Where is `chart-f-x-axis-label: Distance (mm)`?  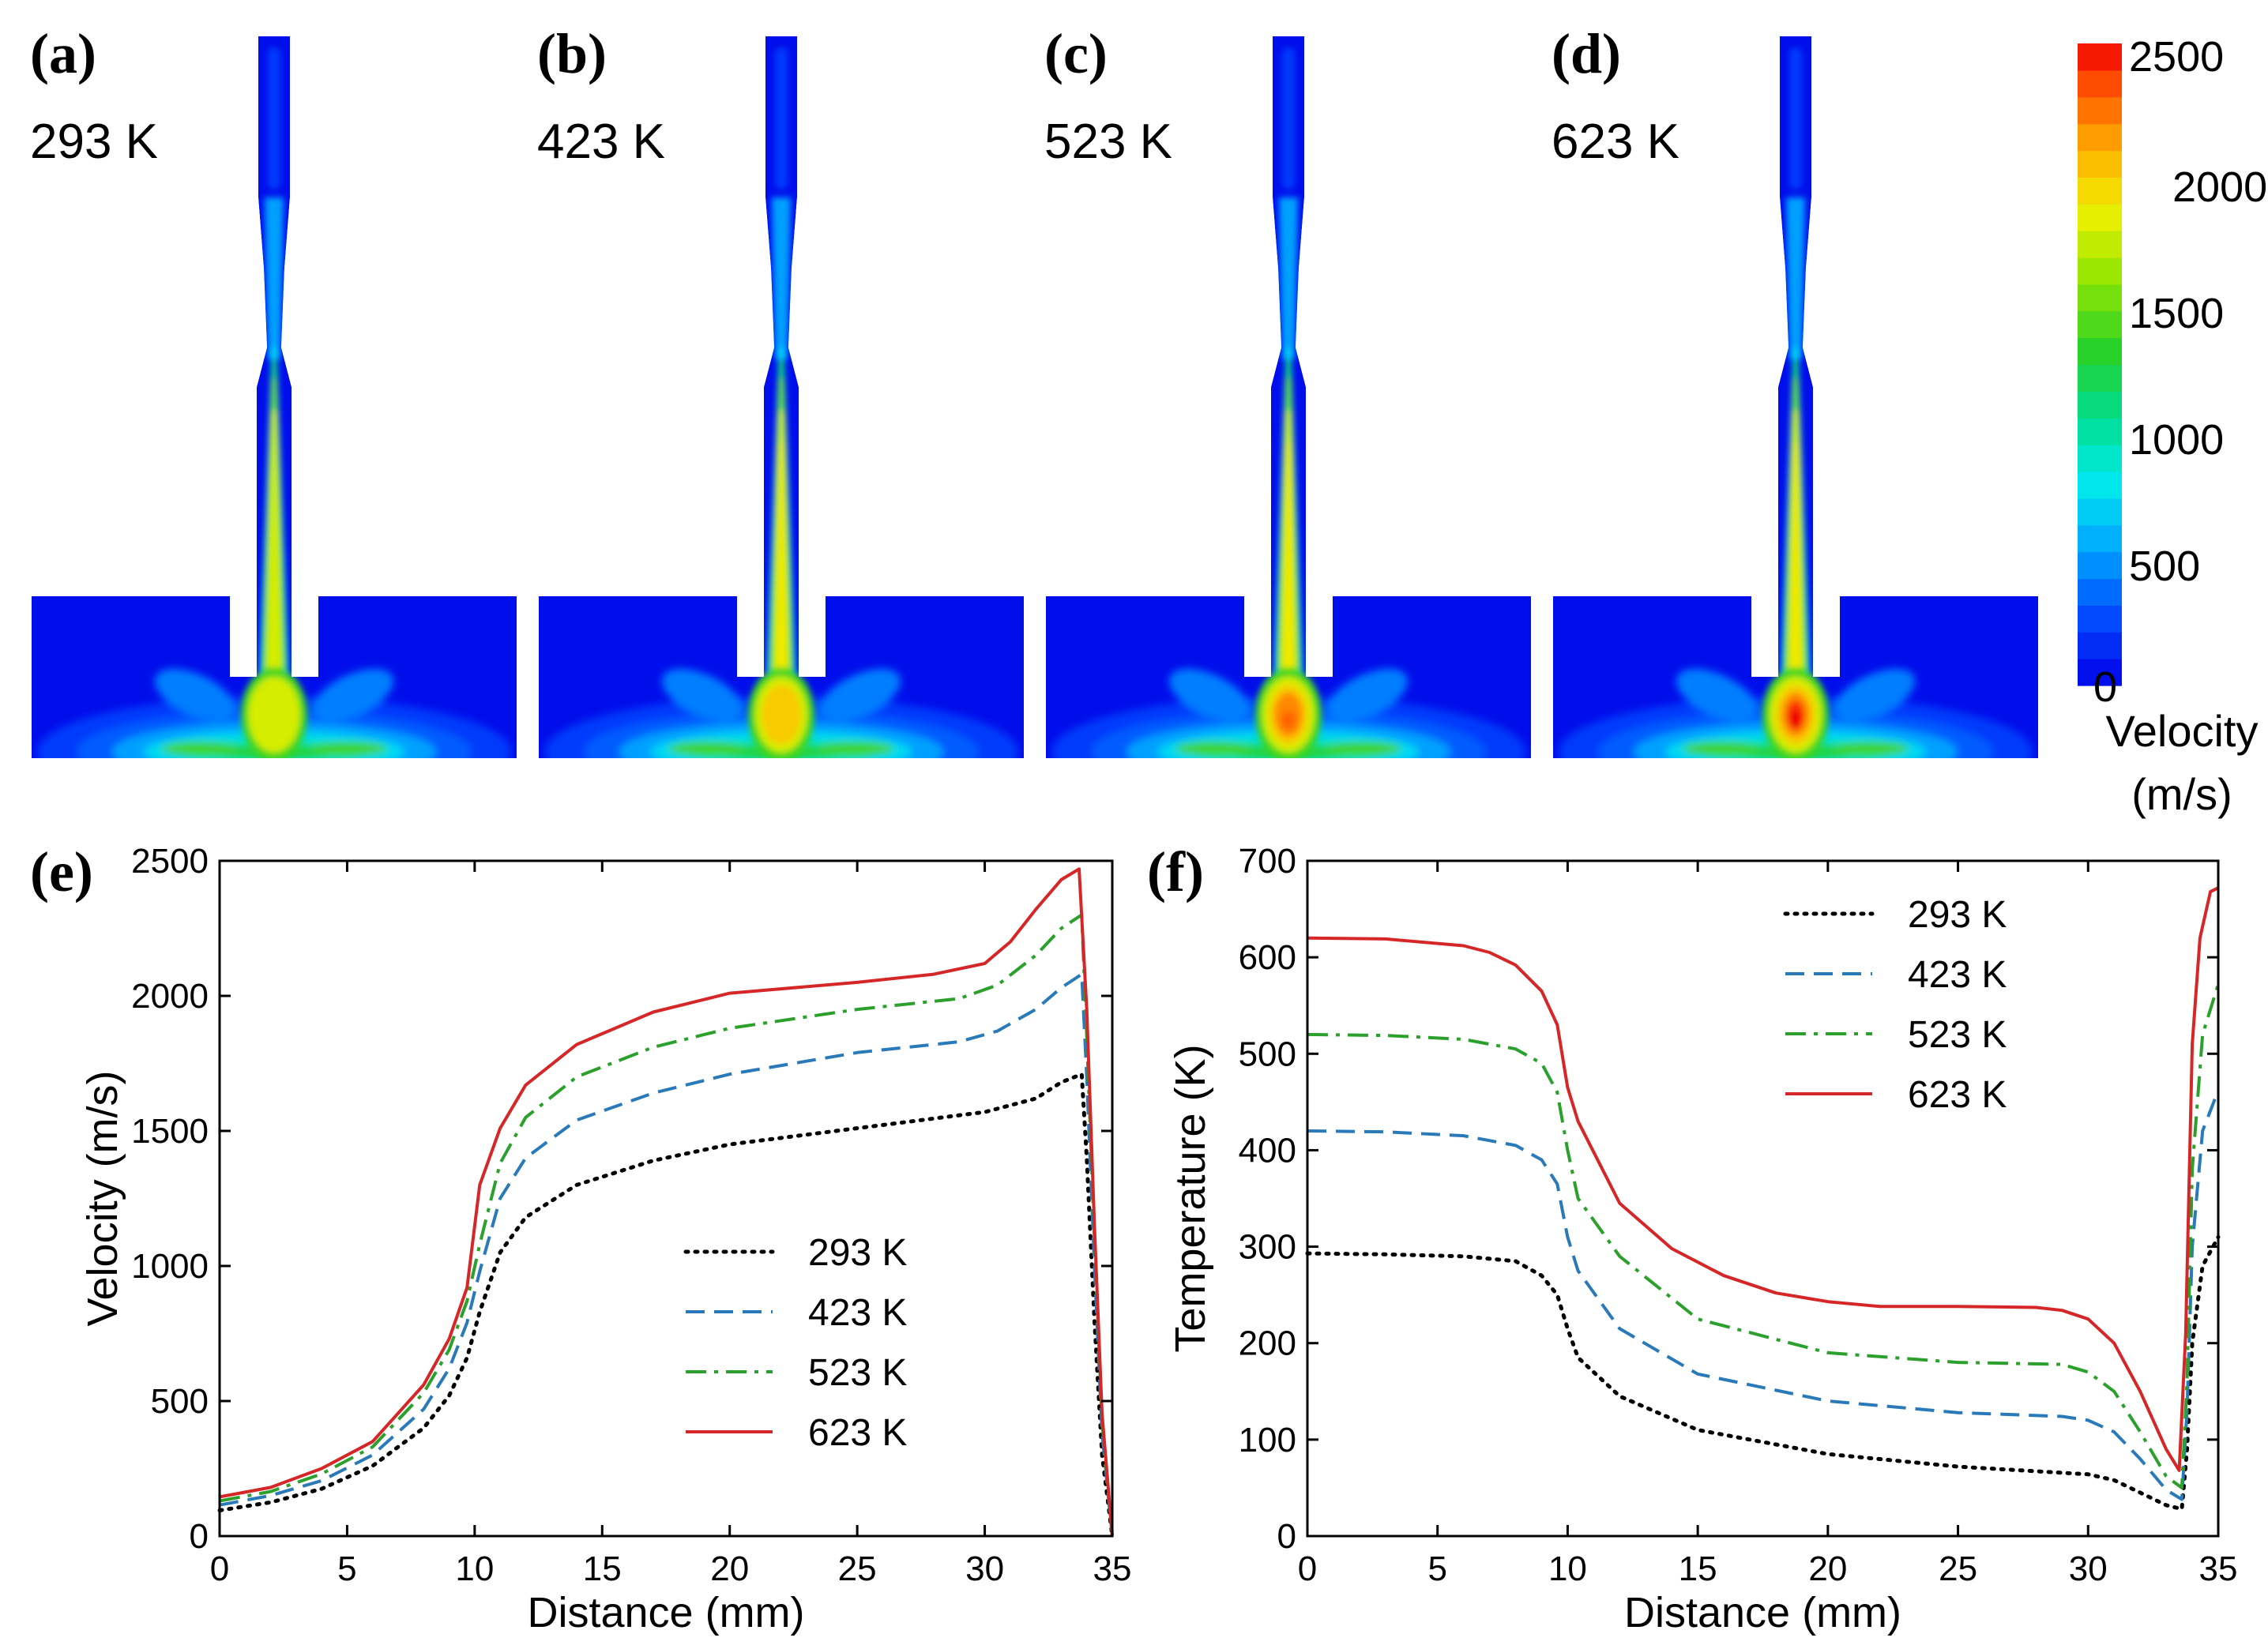 chart-f-x-axis-label: Distance (mm) is located at coordinates (1762, 1612).